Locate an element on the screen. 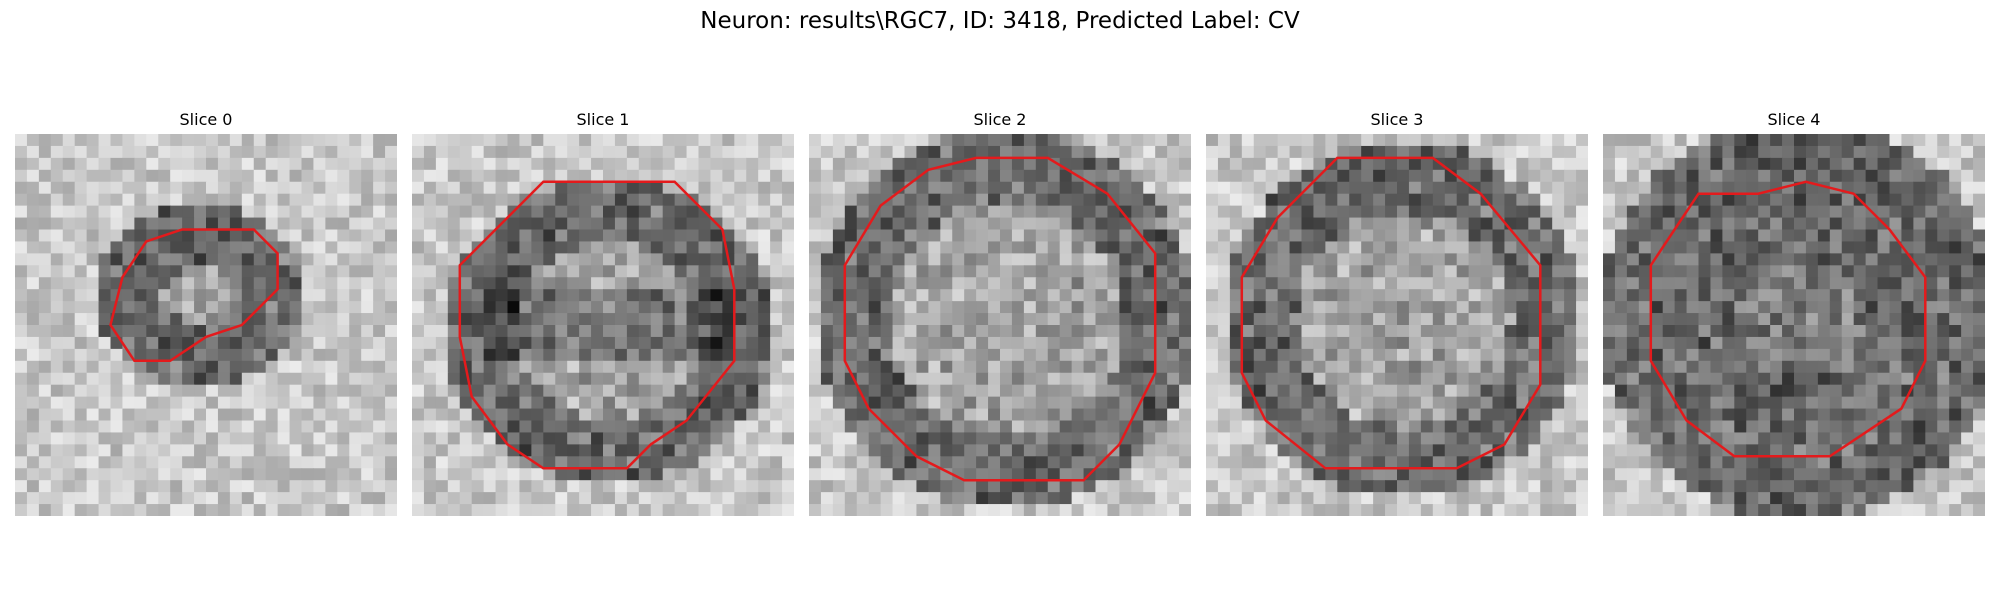  slice-title-0: Slice 0 is located at coordinates (206, 119).